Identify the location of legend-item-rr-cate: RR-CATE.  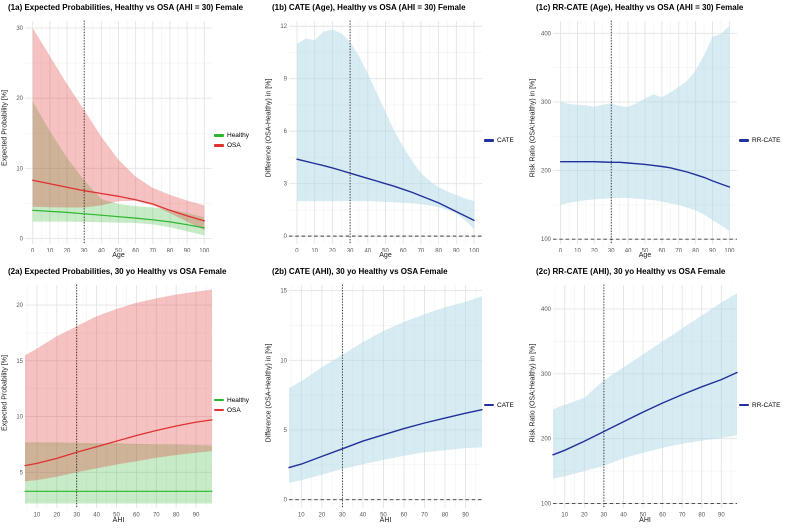
(766, 405).